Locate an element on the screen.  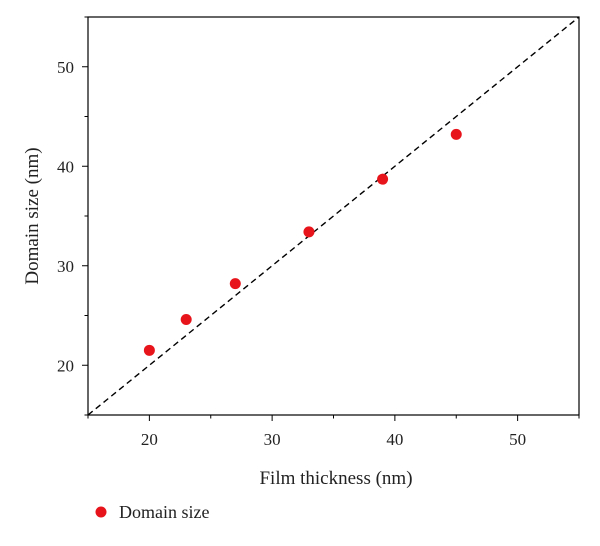
y-tick-label: 30 is located at coordinates (65, 266).